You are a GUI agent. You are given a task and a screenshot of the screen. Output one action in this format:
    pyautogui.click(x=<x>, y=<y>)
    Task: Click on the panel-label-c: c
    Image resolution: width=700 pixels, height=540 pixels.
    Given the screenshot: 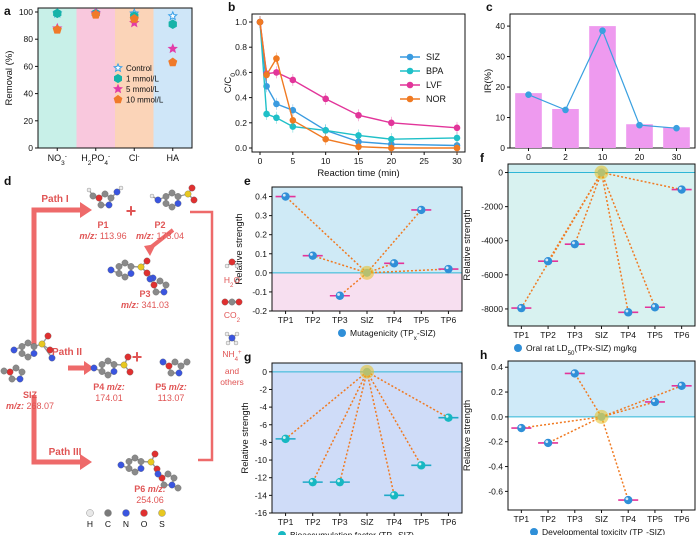 What is the action you would take?
    pyautogui.click(x=489, y=7)
    